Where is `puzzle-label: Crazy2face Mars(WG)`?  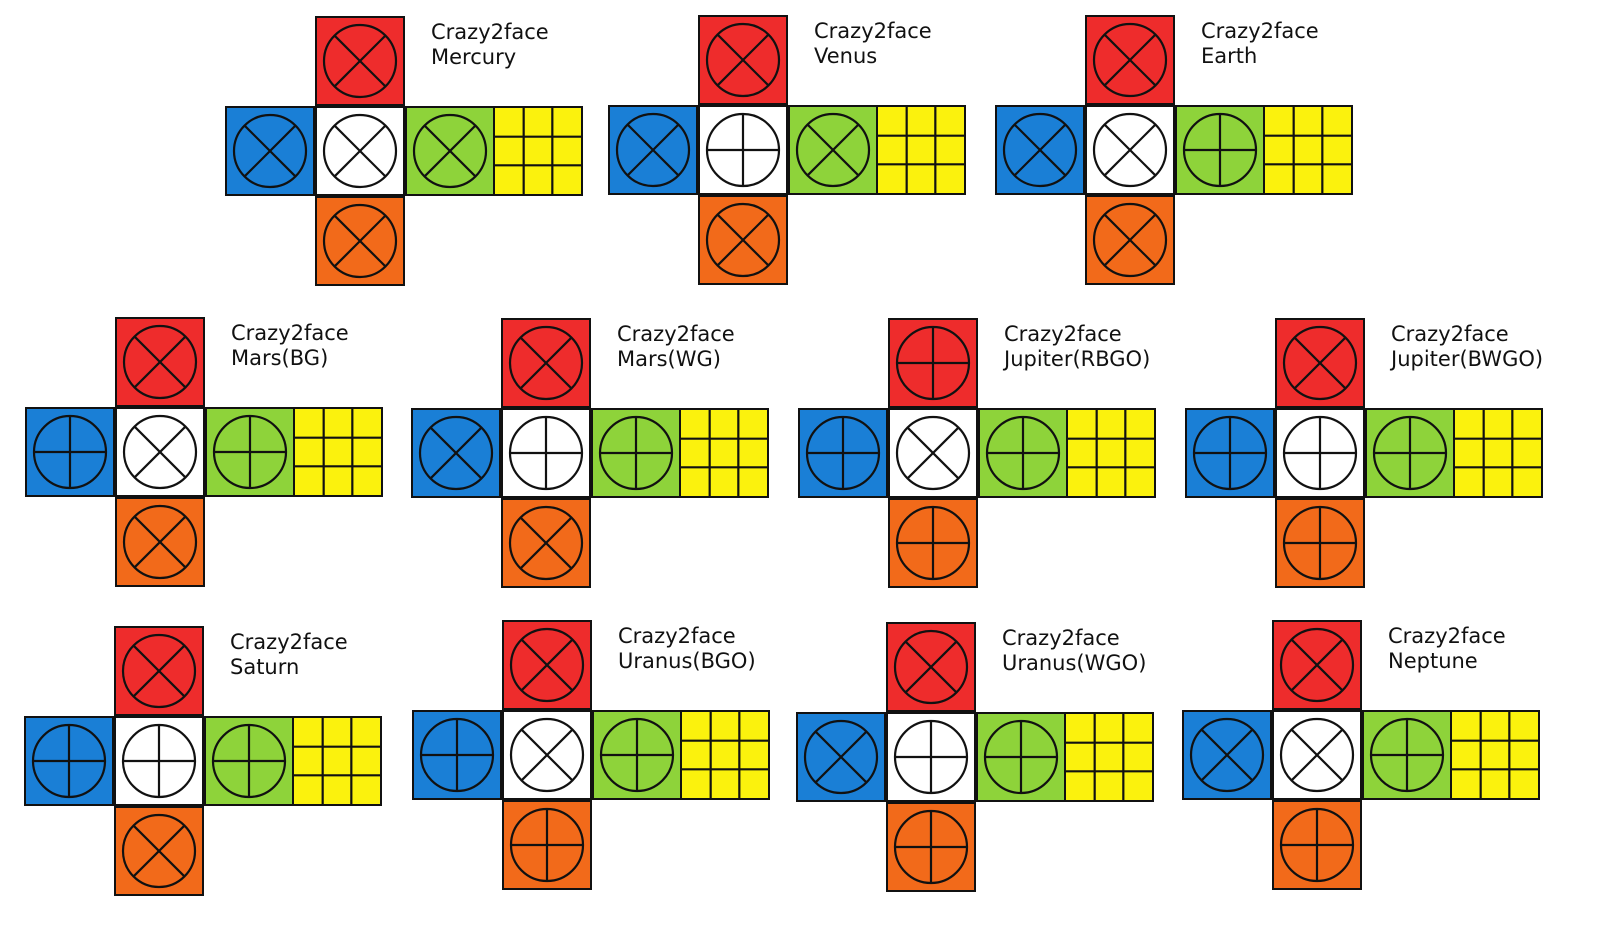
puzzle-label: Crazy2face Mars(WG) is located at coordinates (676, 347).